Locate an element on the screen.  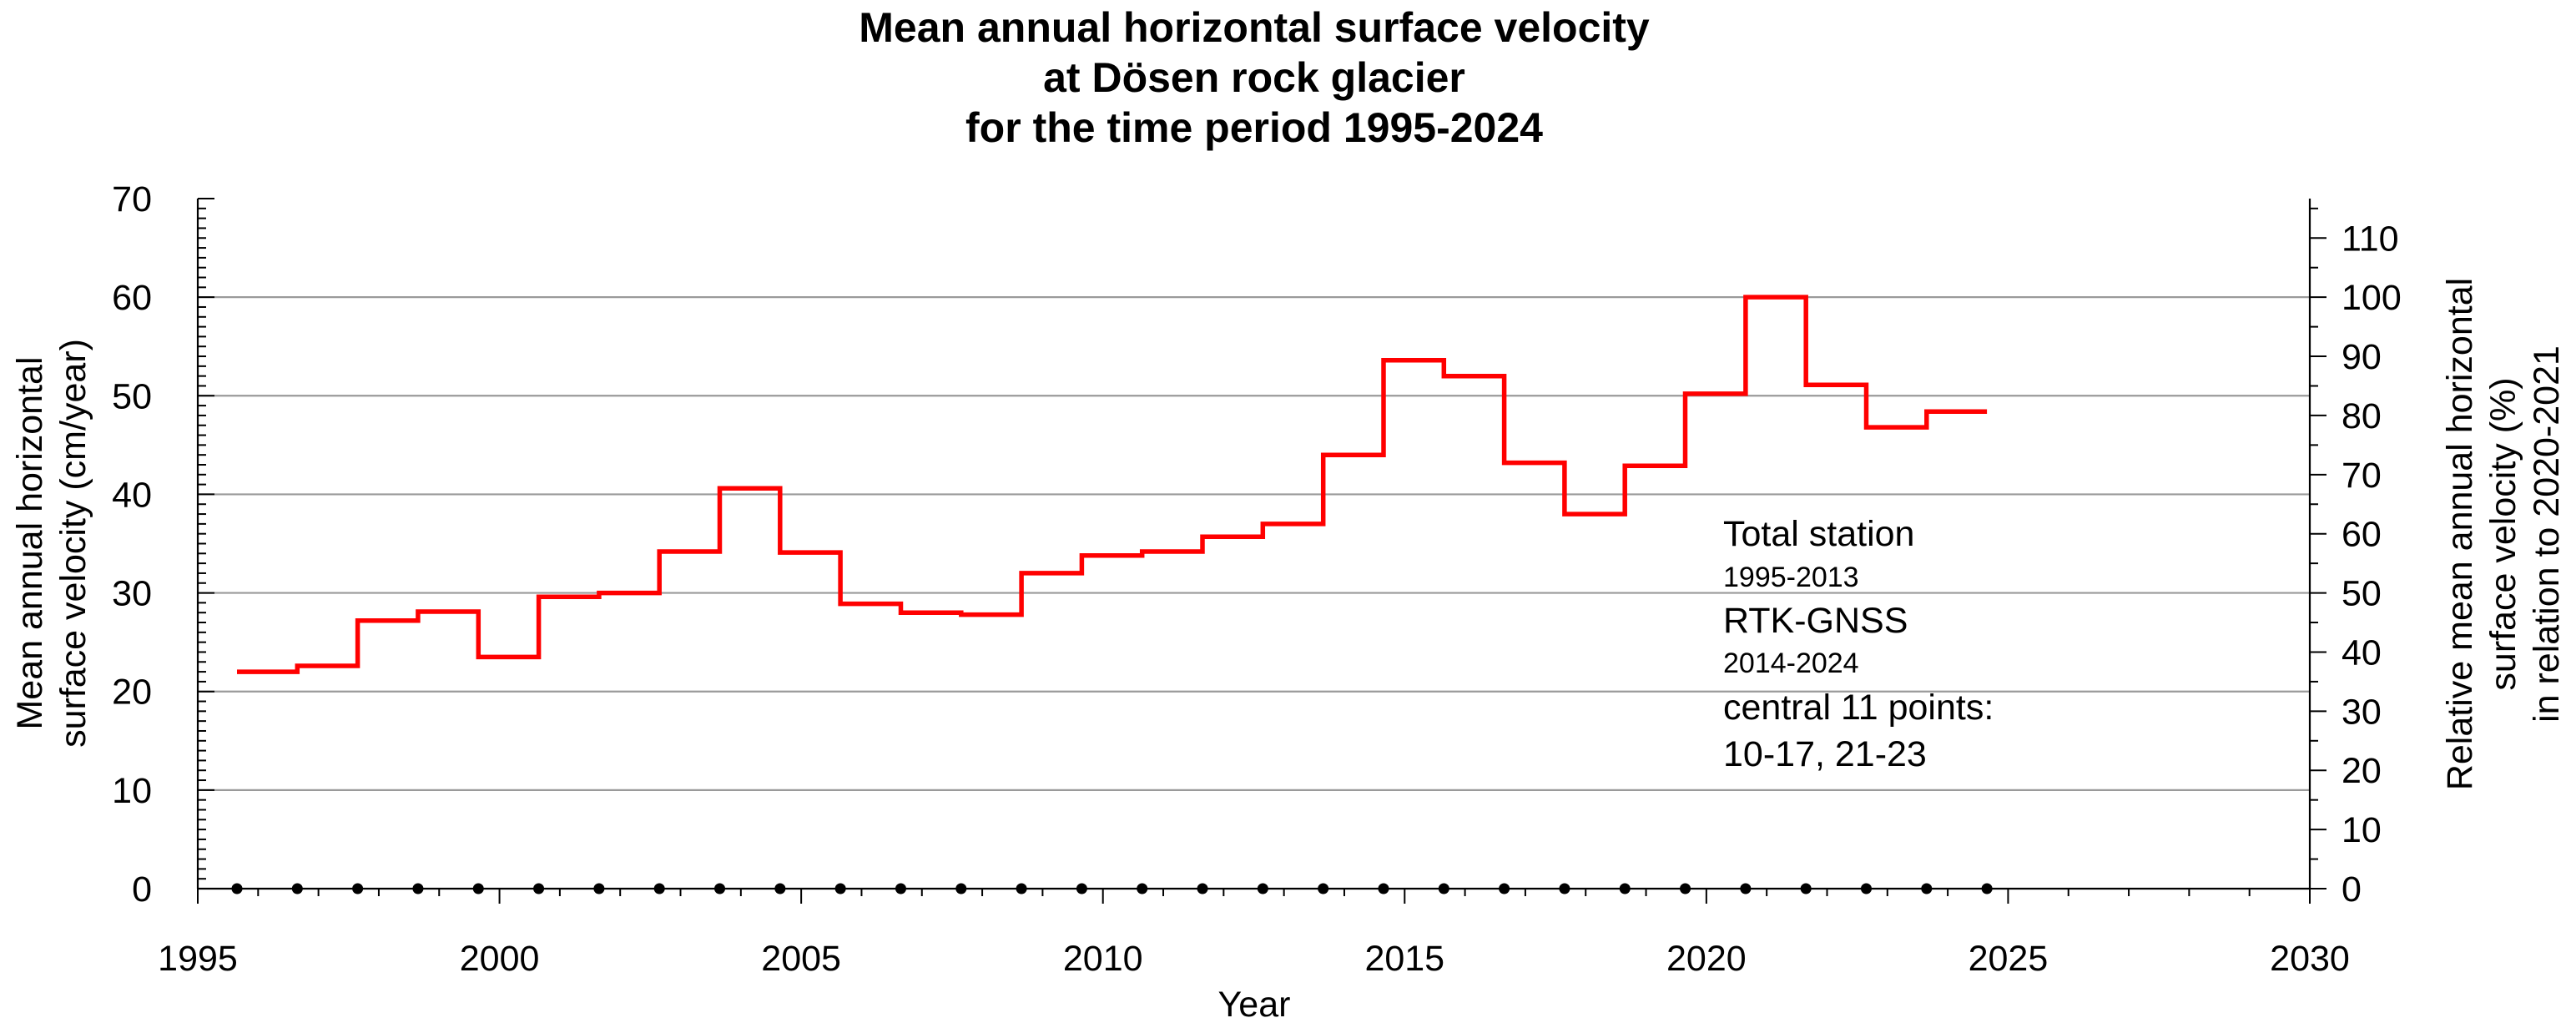
y2-tick-label: 30 is located at coordinates (2362, 712).